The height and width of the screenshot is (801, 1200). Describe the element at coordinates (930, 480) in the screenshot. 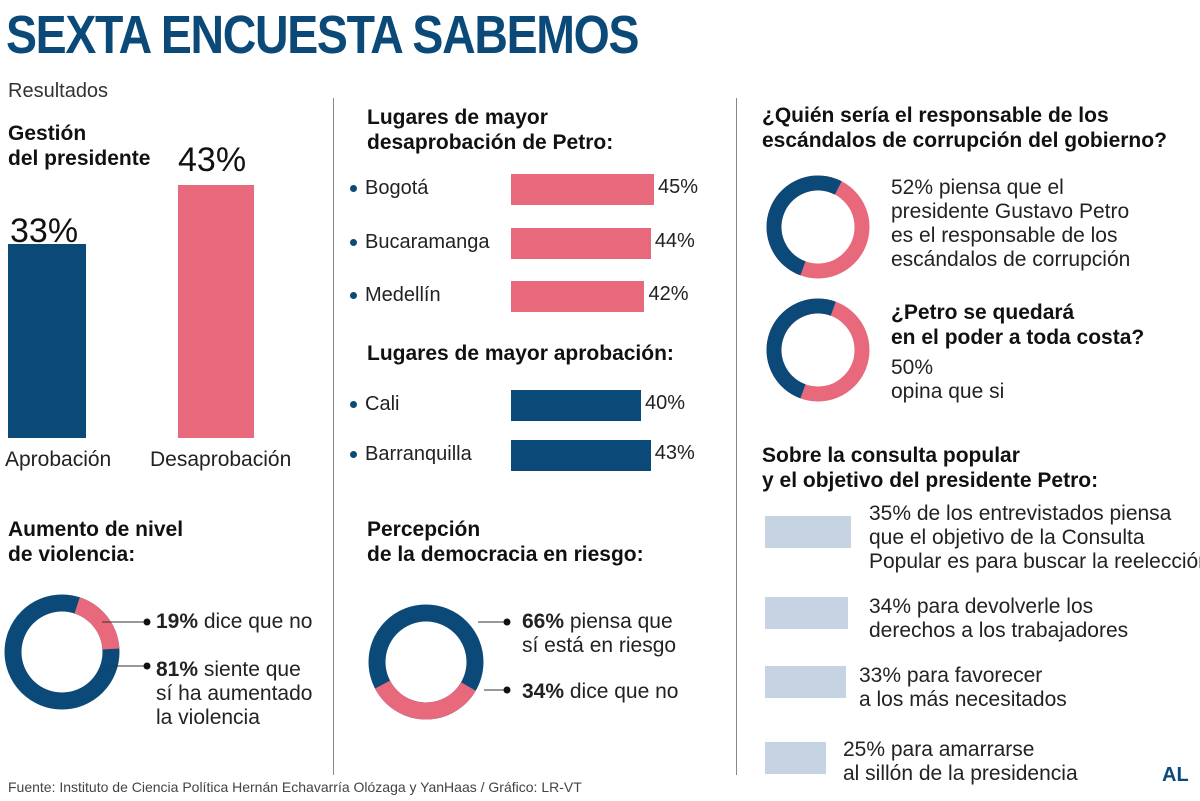

I see `consulta-heading-line2: y el objetivo del presidente Petro:` at that location.